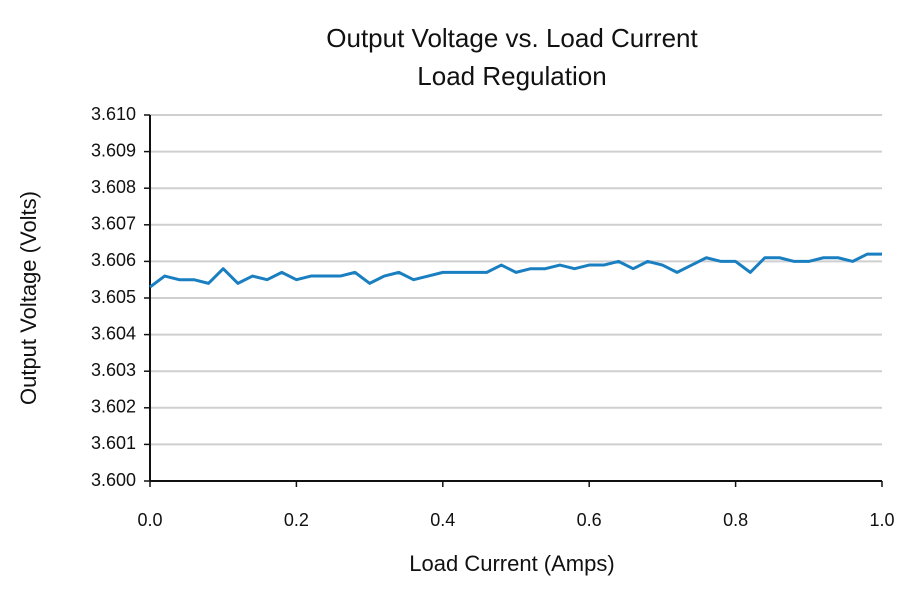 The height and width of the screenshot is (592, 918). I want to click on x-tick-label: 0.4, so click(442, 520).